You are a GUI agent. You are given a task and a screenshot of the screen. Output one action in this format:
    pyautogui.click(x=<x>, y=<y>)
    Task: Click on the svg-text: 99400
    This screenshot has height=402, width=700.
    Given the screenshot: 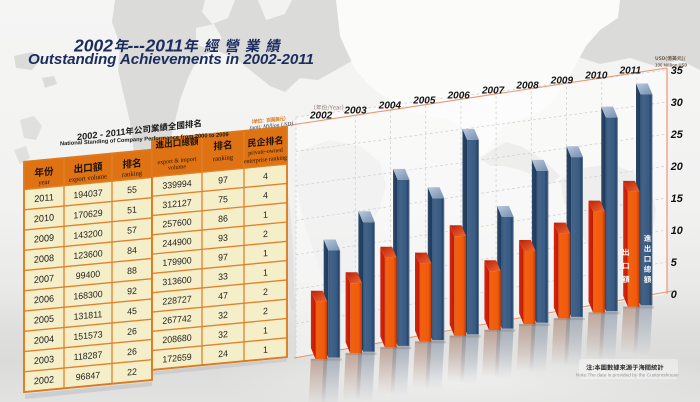 What is the action you would take?
    pyautogui.click(x=88, y=275)
    